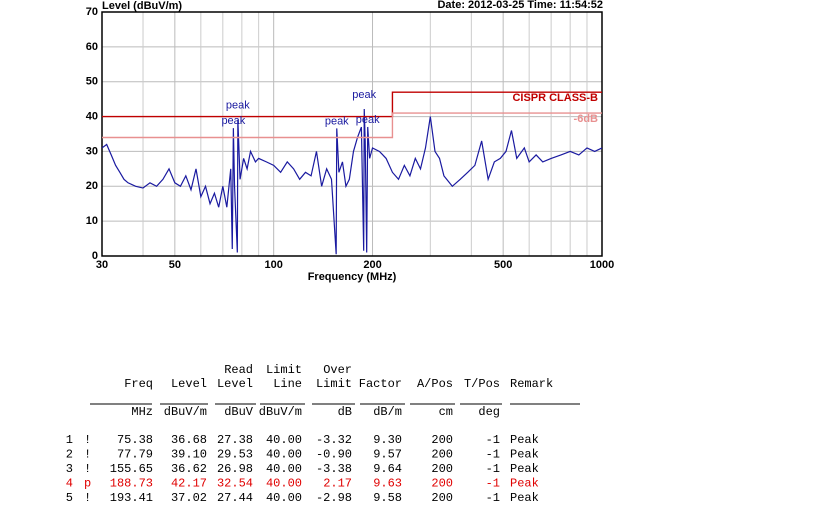  Describe the element at coordinates (503, 265) in the screenshot. I see `x-tick-label: 500` at that location.